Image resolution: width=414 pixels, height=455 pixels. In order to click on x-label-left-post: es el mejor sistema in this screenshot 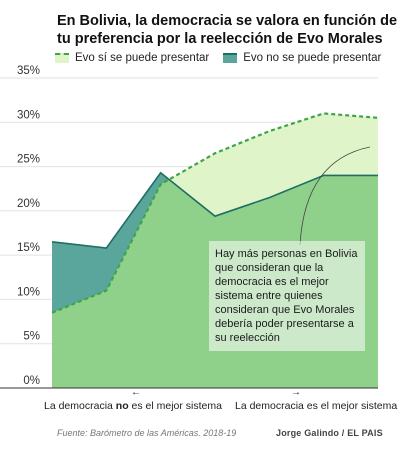, I will do `click(175, 406)`.